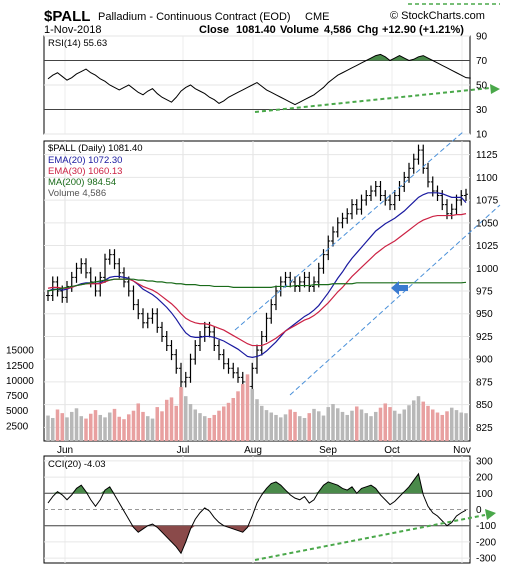 Image resolution: width=515 pixels, height=571 pixels. Describe the element at coordinates (253, 450) in the screenshot. I see `x-tick-label: Aug` at that location.